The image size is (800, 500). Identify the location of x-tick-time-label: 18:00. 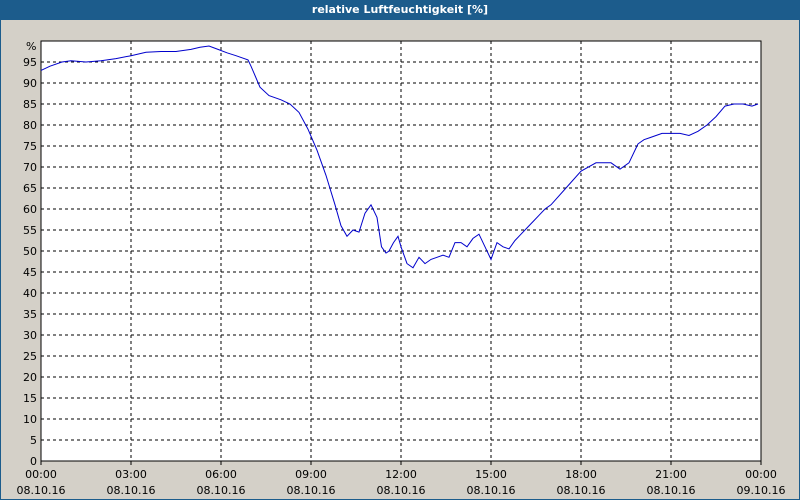
(581, 474).